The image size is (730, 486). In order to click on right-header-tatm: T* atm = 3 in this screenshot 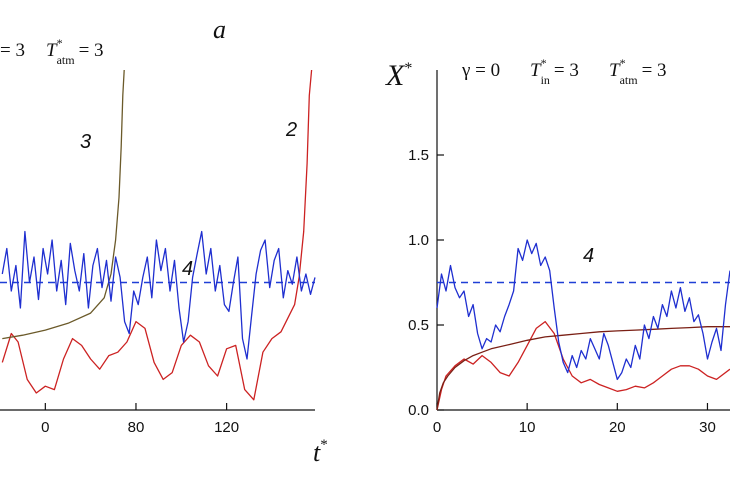, I will do `click(638, 71)`.